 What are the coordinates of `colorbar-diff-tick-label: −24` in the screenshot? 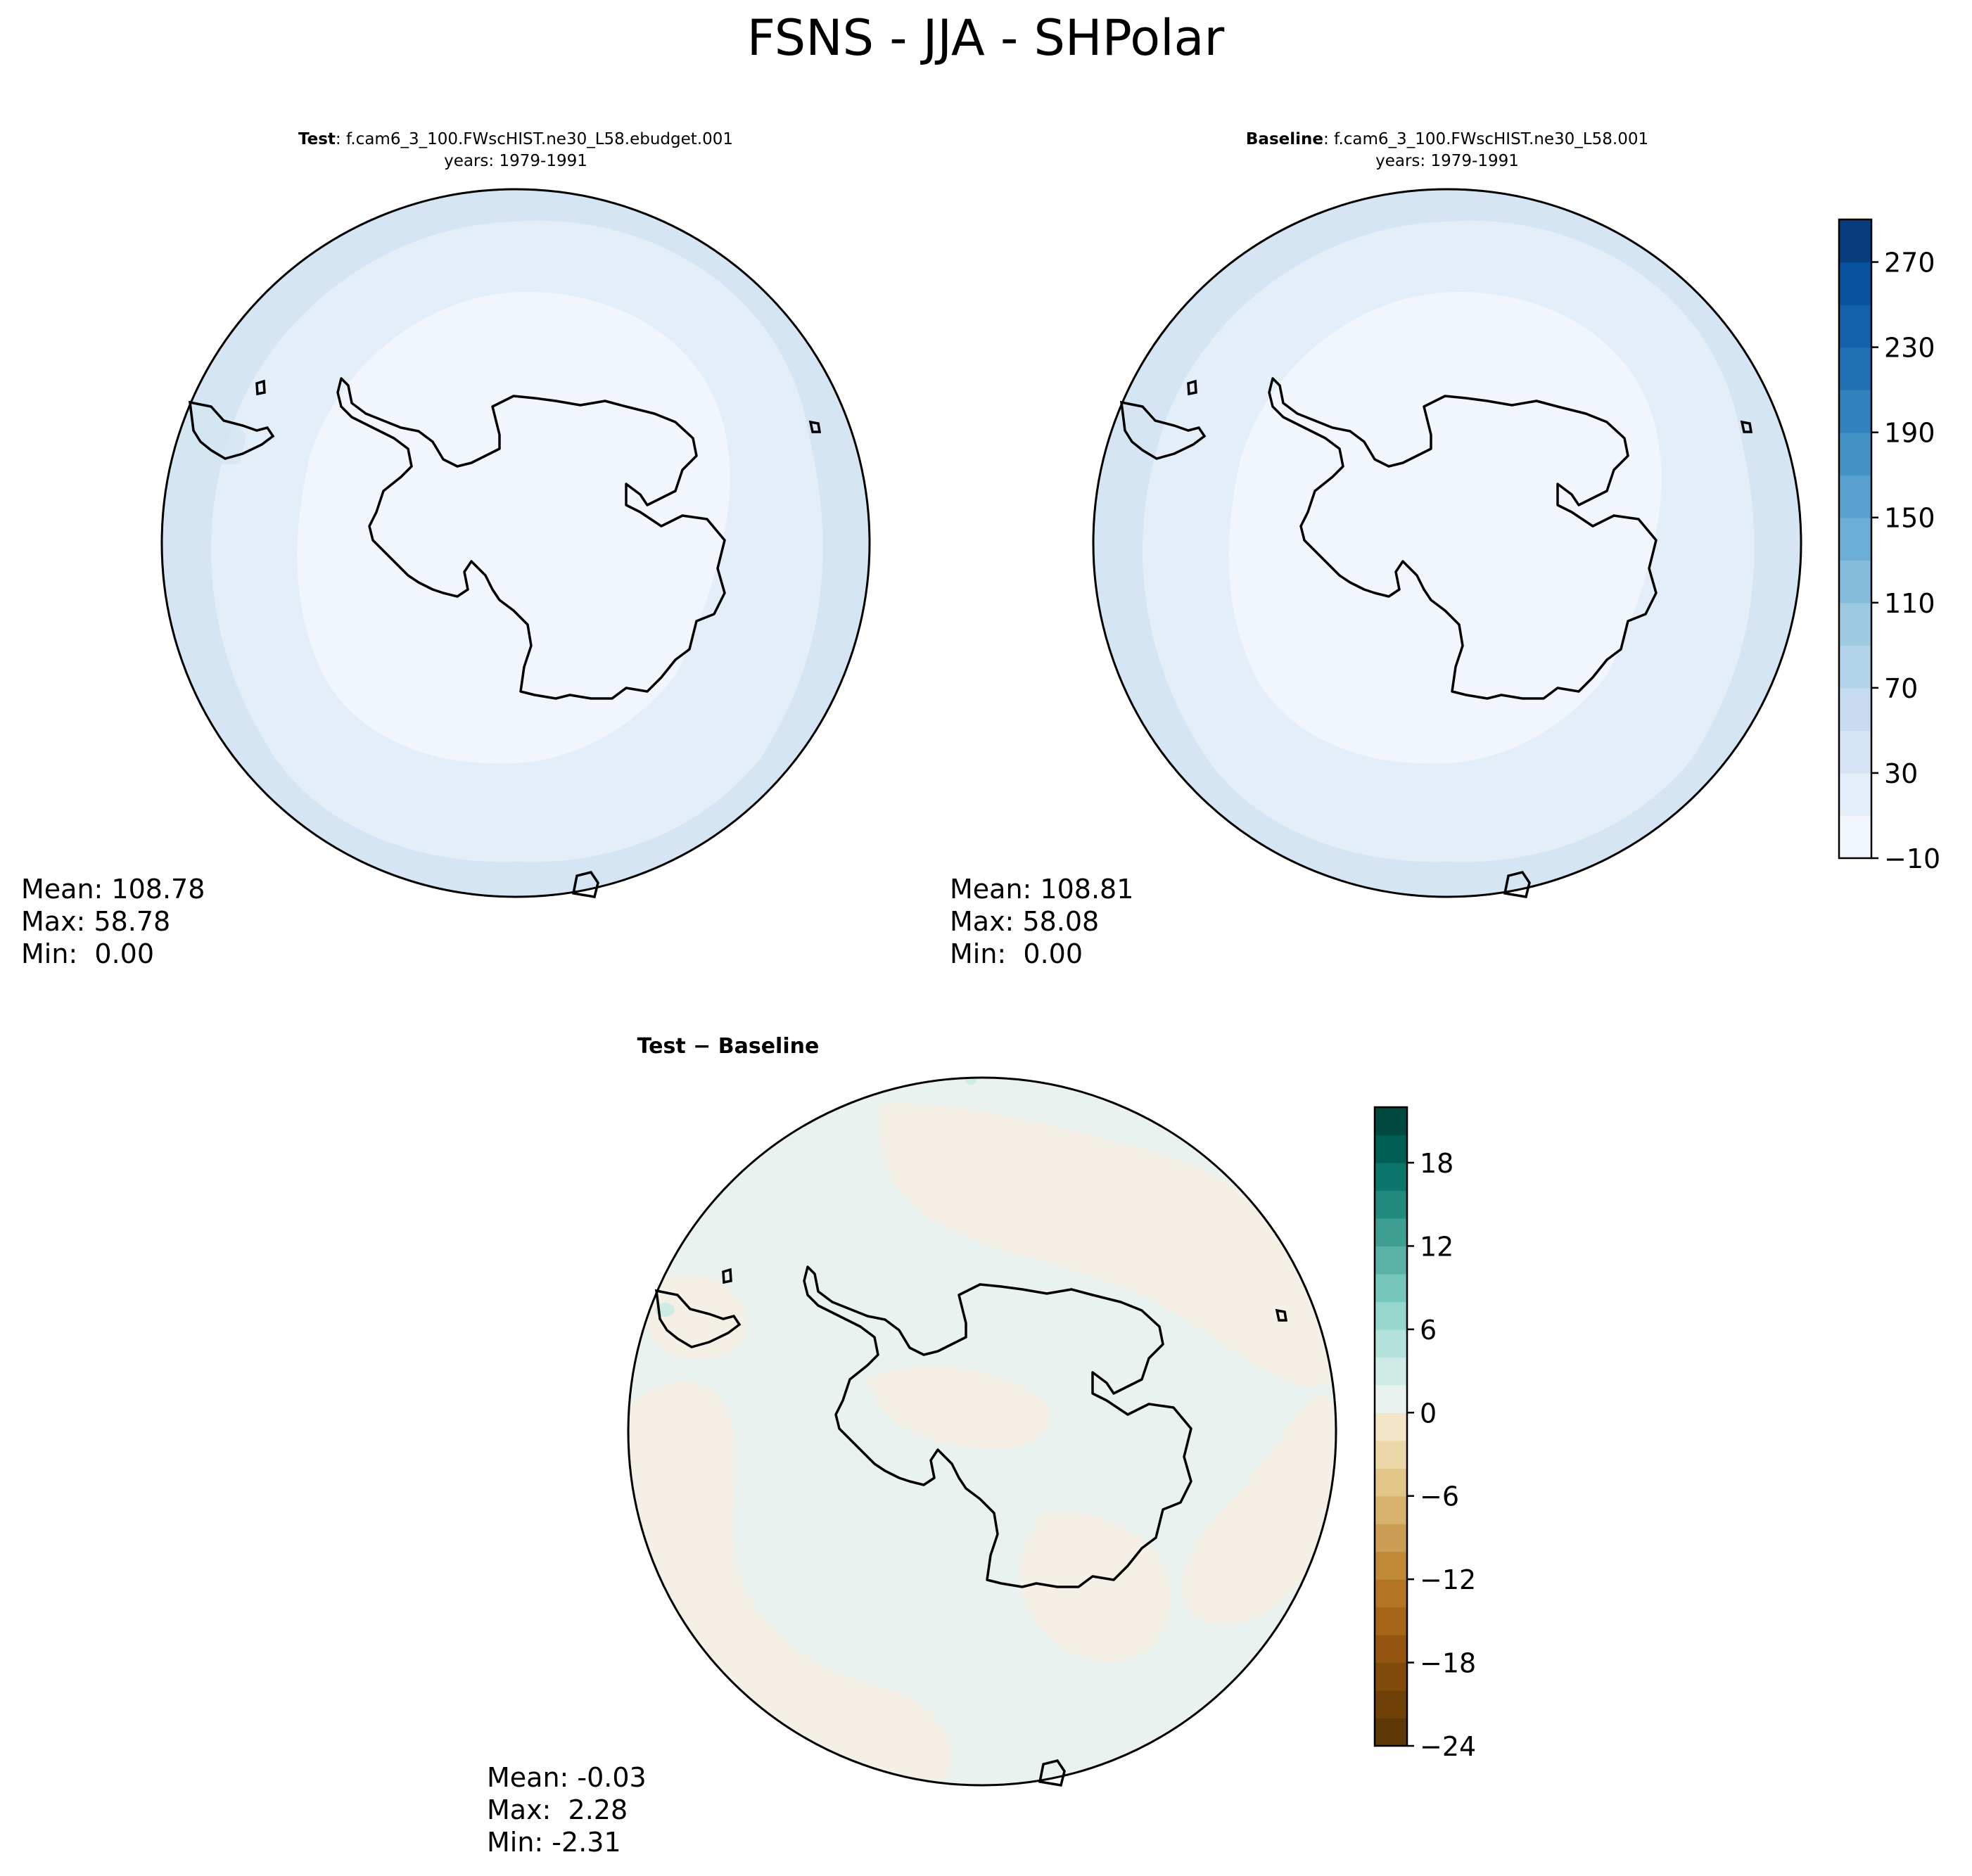 It's located at (1448, 1746).